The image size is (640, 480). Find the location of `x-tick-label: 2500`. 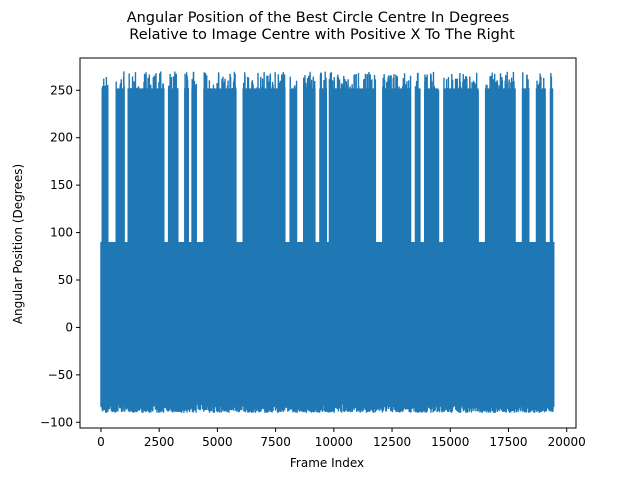

x-tick-label: 2500 is located at coordinates (159, 442).